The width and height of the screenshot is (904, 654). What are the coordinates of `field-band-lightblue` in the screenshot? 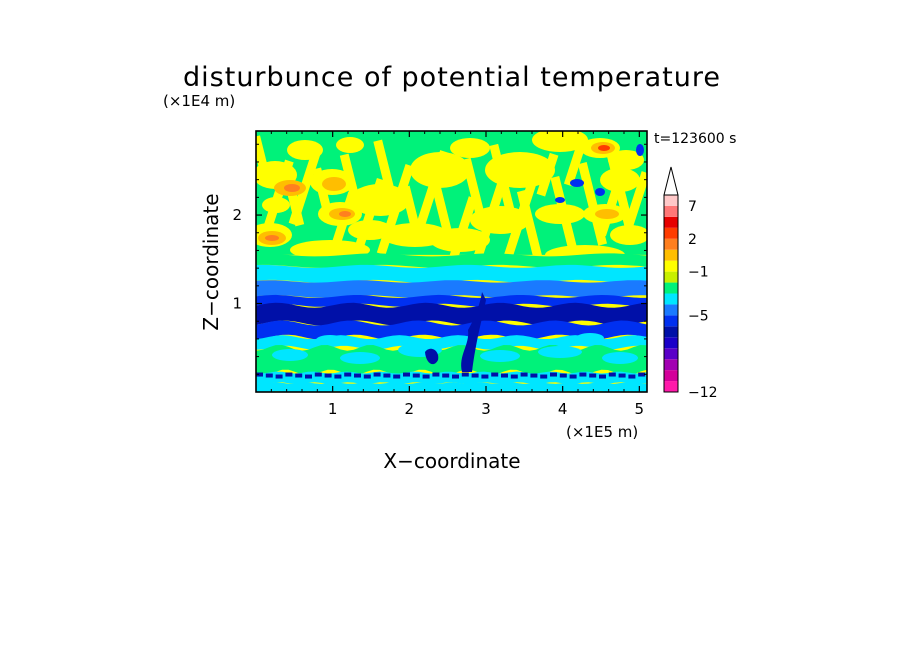 It's located at (451, 289).